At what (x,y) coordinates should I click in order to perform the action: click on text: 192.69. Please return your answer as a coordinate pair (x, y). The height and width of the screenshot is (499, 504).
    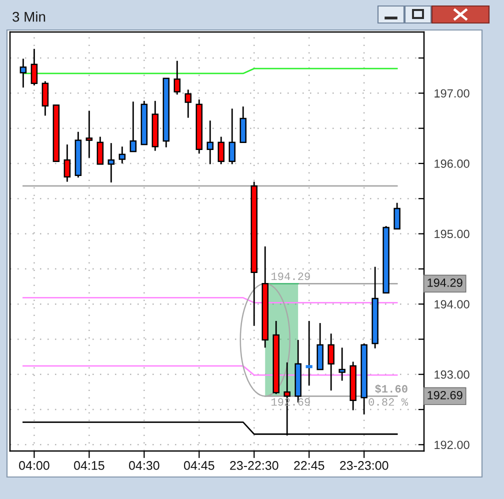
    Looking at the image, I should click on (445, 395).